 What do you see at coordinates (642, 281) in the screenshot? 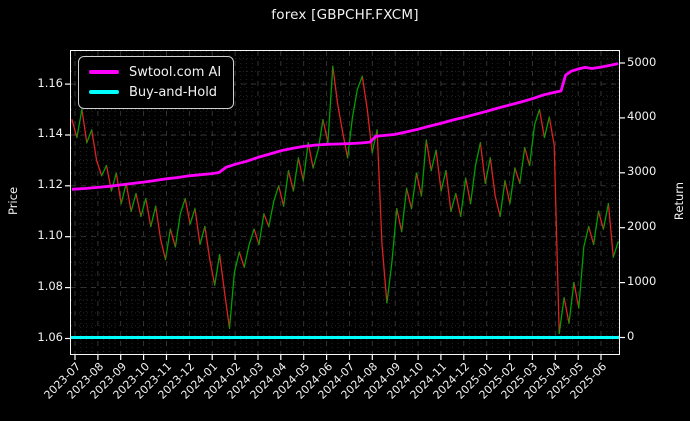
I see `return-tick-label: 1000` at bounding box center [642, 281].